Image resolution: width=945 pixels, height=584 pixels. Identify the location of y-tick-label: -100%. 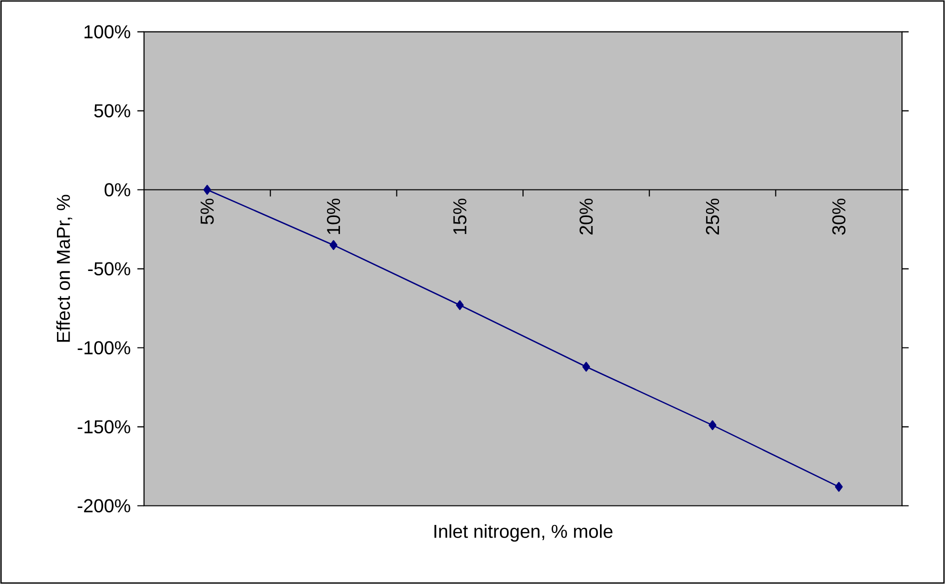
(104, 347).